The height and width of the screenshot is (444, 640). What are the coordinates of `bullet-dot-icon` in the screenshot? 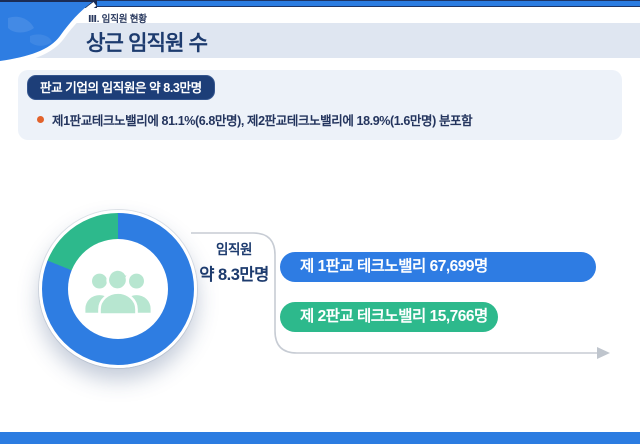 It's located at (40, 119).